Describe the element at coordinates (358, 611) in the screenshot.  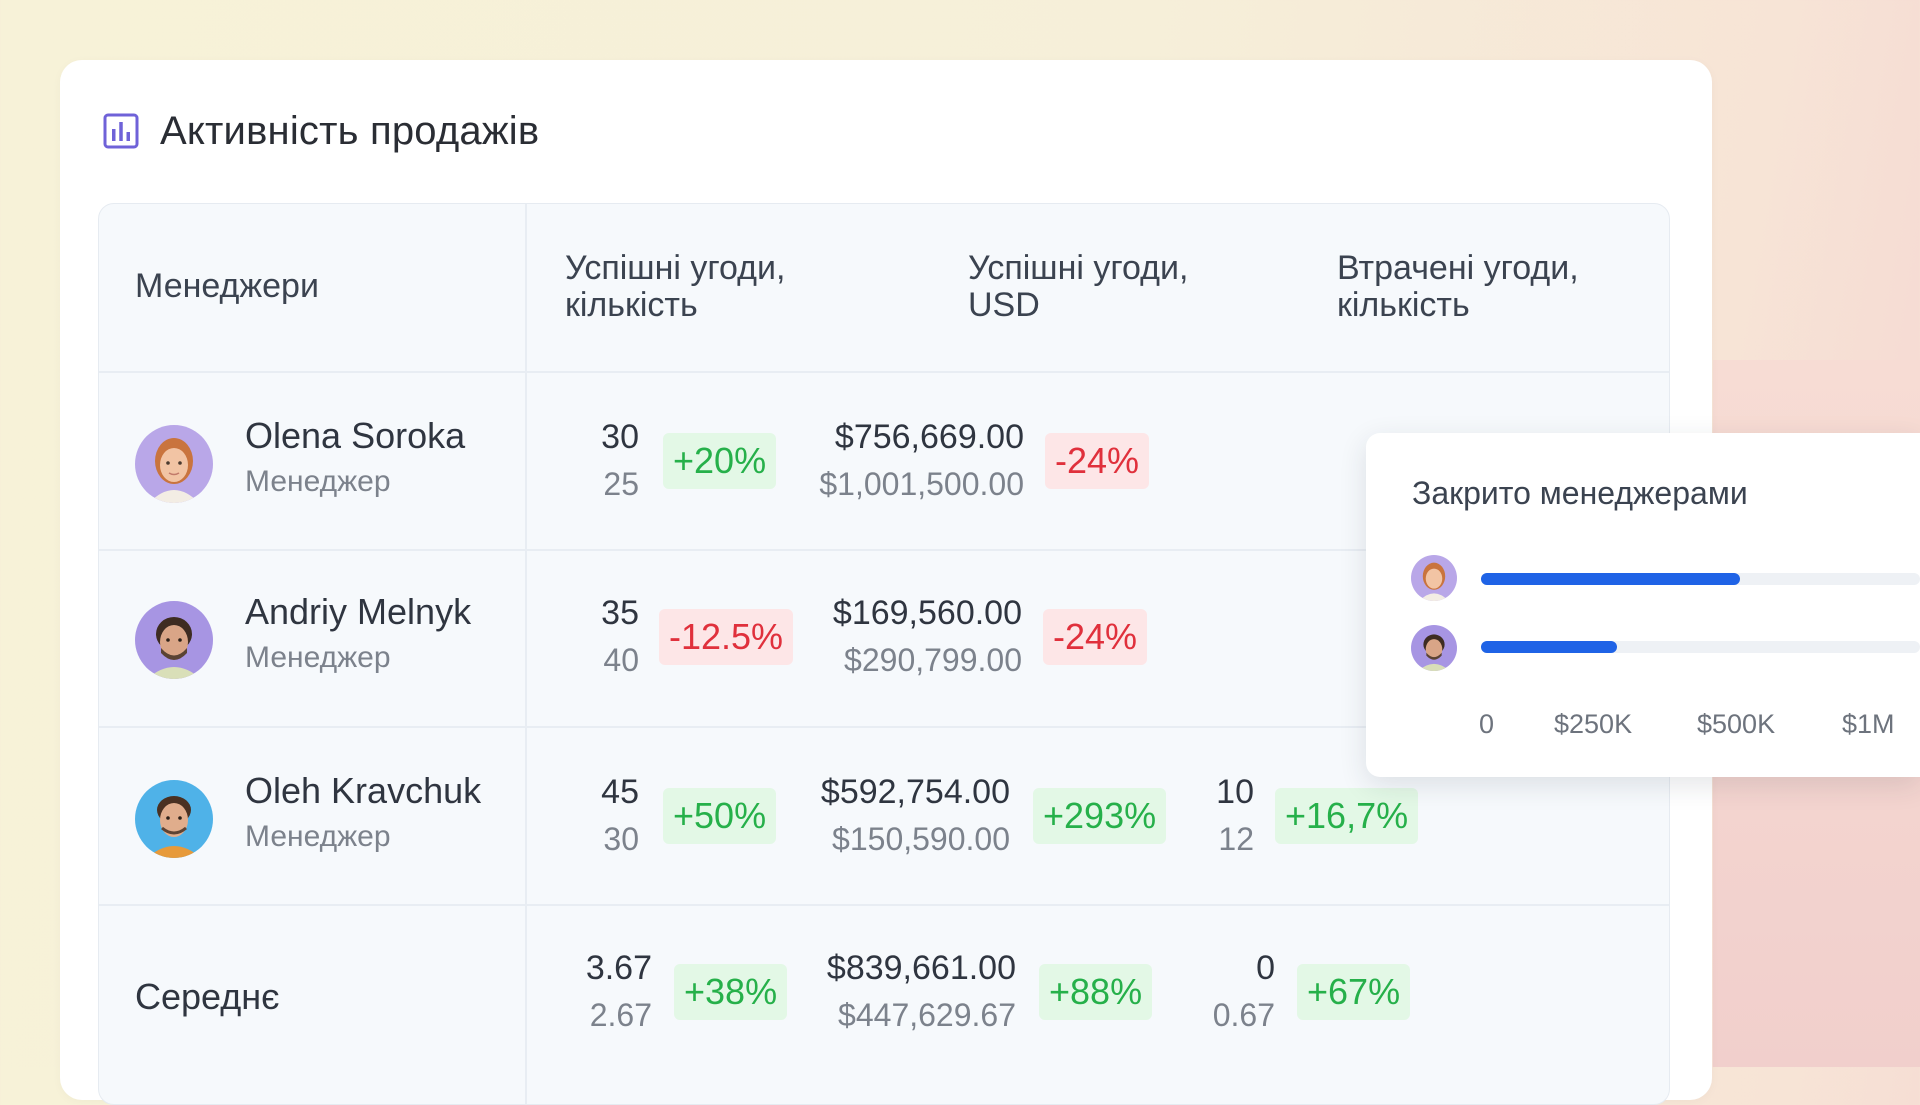
I see `manager-name: Andriy Melnyk` at that location.